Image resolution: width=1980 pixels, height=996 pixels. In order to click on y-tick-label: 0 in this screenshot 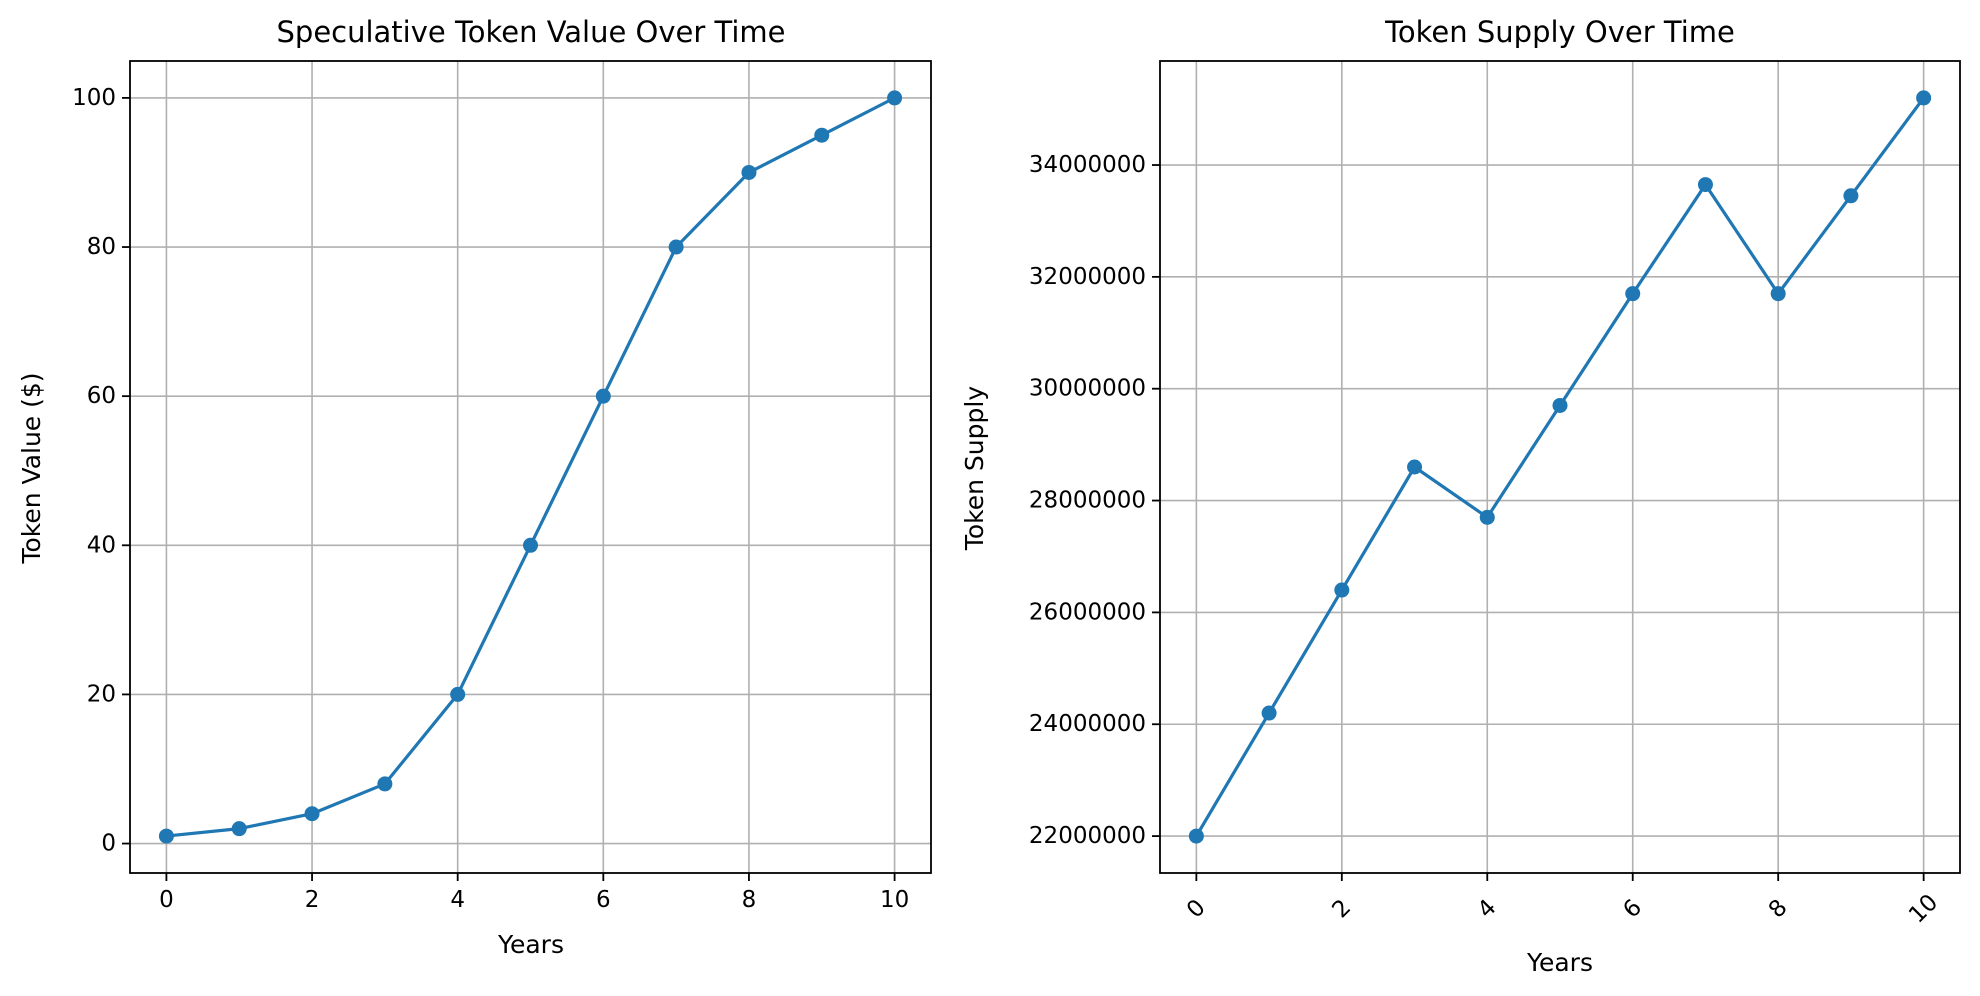, I will do `click(108, 844)`.